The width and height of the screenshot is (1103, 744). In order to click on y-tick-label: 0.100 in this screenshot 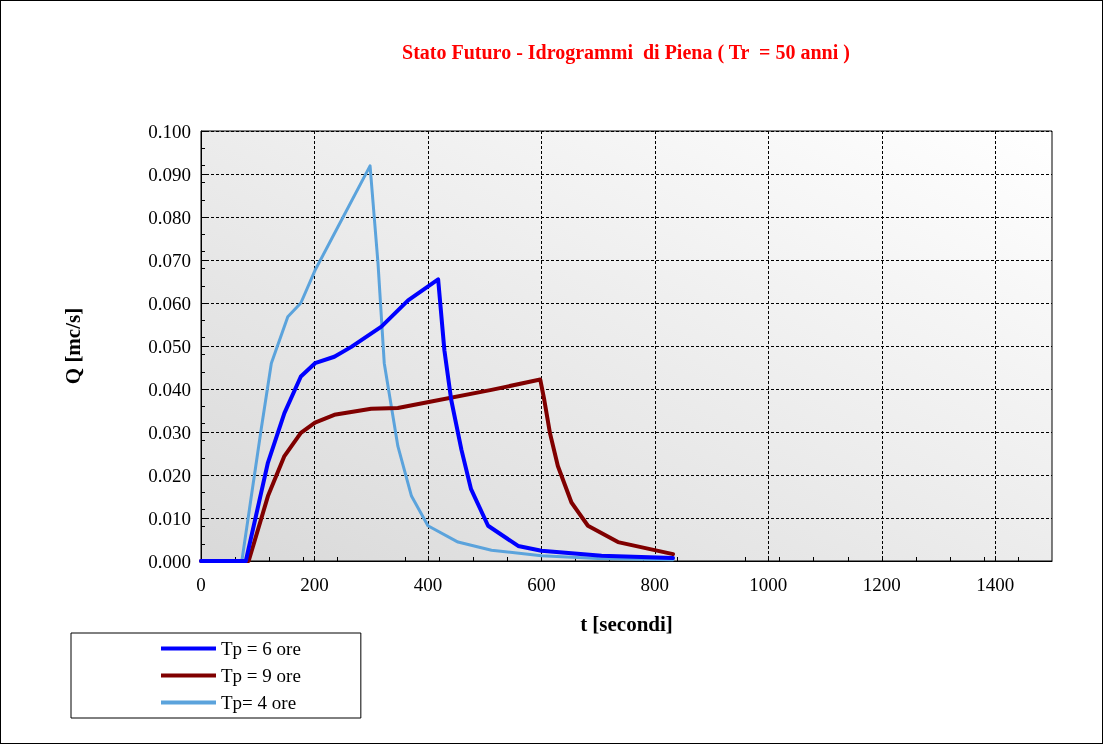, I will do `click(169, 131)`.